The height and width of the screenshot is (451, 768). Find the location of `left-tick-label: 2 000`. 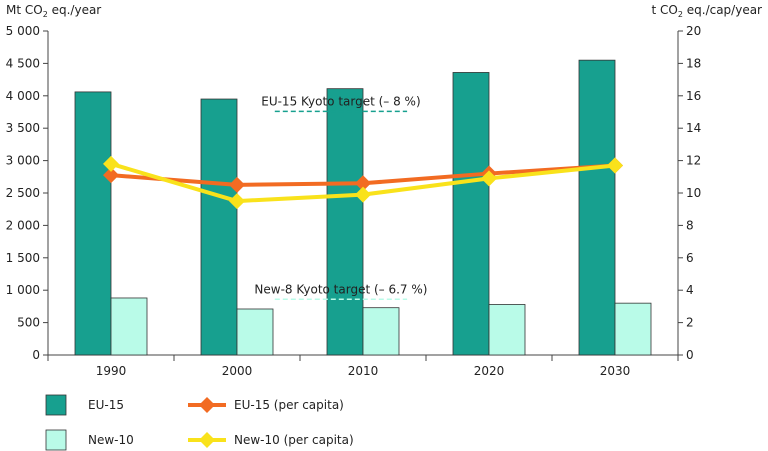

left-tick-label: 2 000 is located at coordinates (23, 225).